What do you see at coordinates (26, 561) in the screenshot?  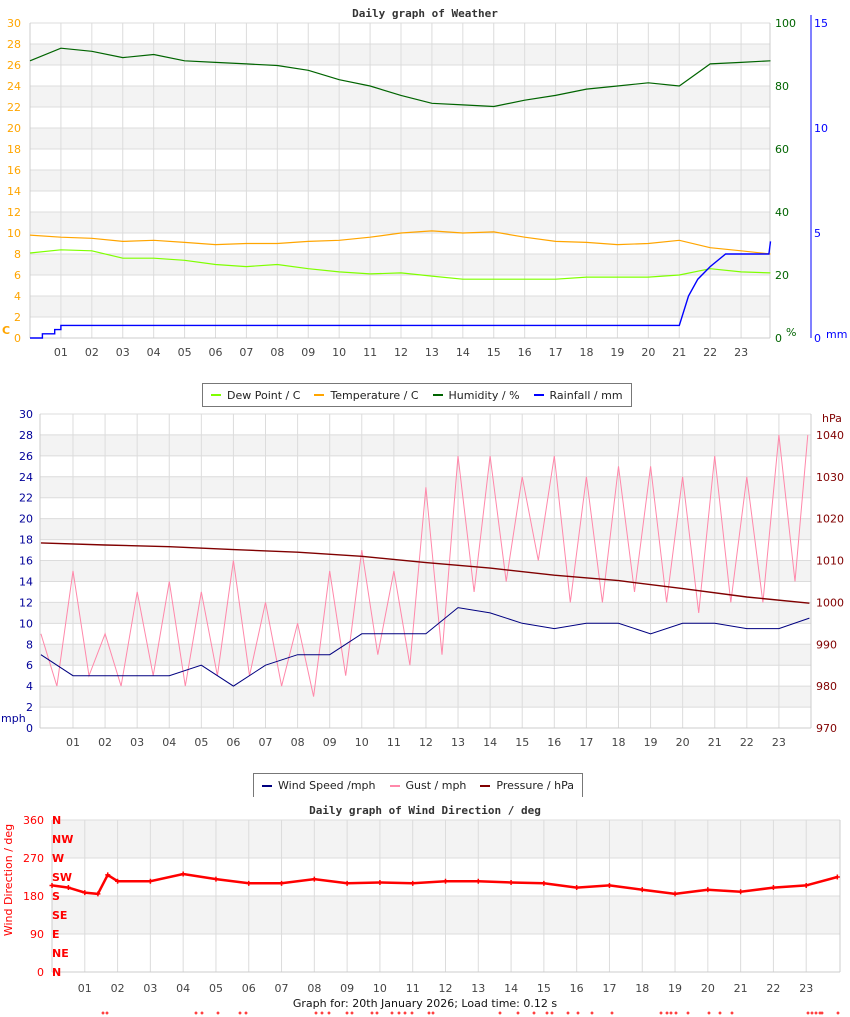 I see `y-tick-label-left: 16` at bounding box center [26, 561].